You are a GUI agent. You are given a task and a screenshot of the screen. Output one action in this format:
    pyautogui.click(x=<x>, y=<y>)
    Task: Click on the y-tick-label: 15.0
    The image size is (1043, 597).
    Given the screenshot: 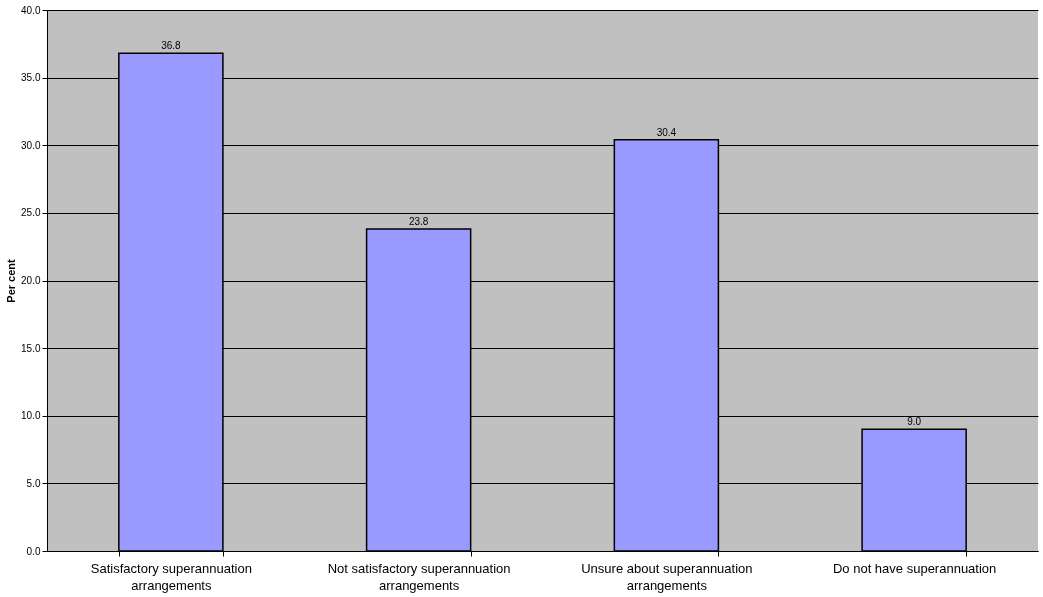 What is the action you would take?
    pyautogui.click(x=31, y=348)
    